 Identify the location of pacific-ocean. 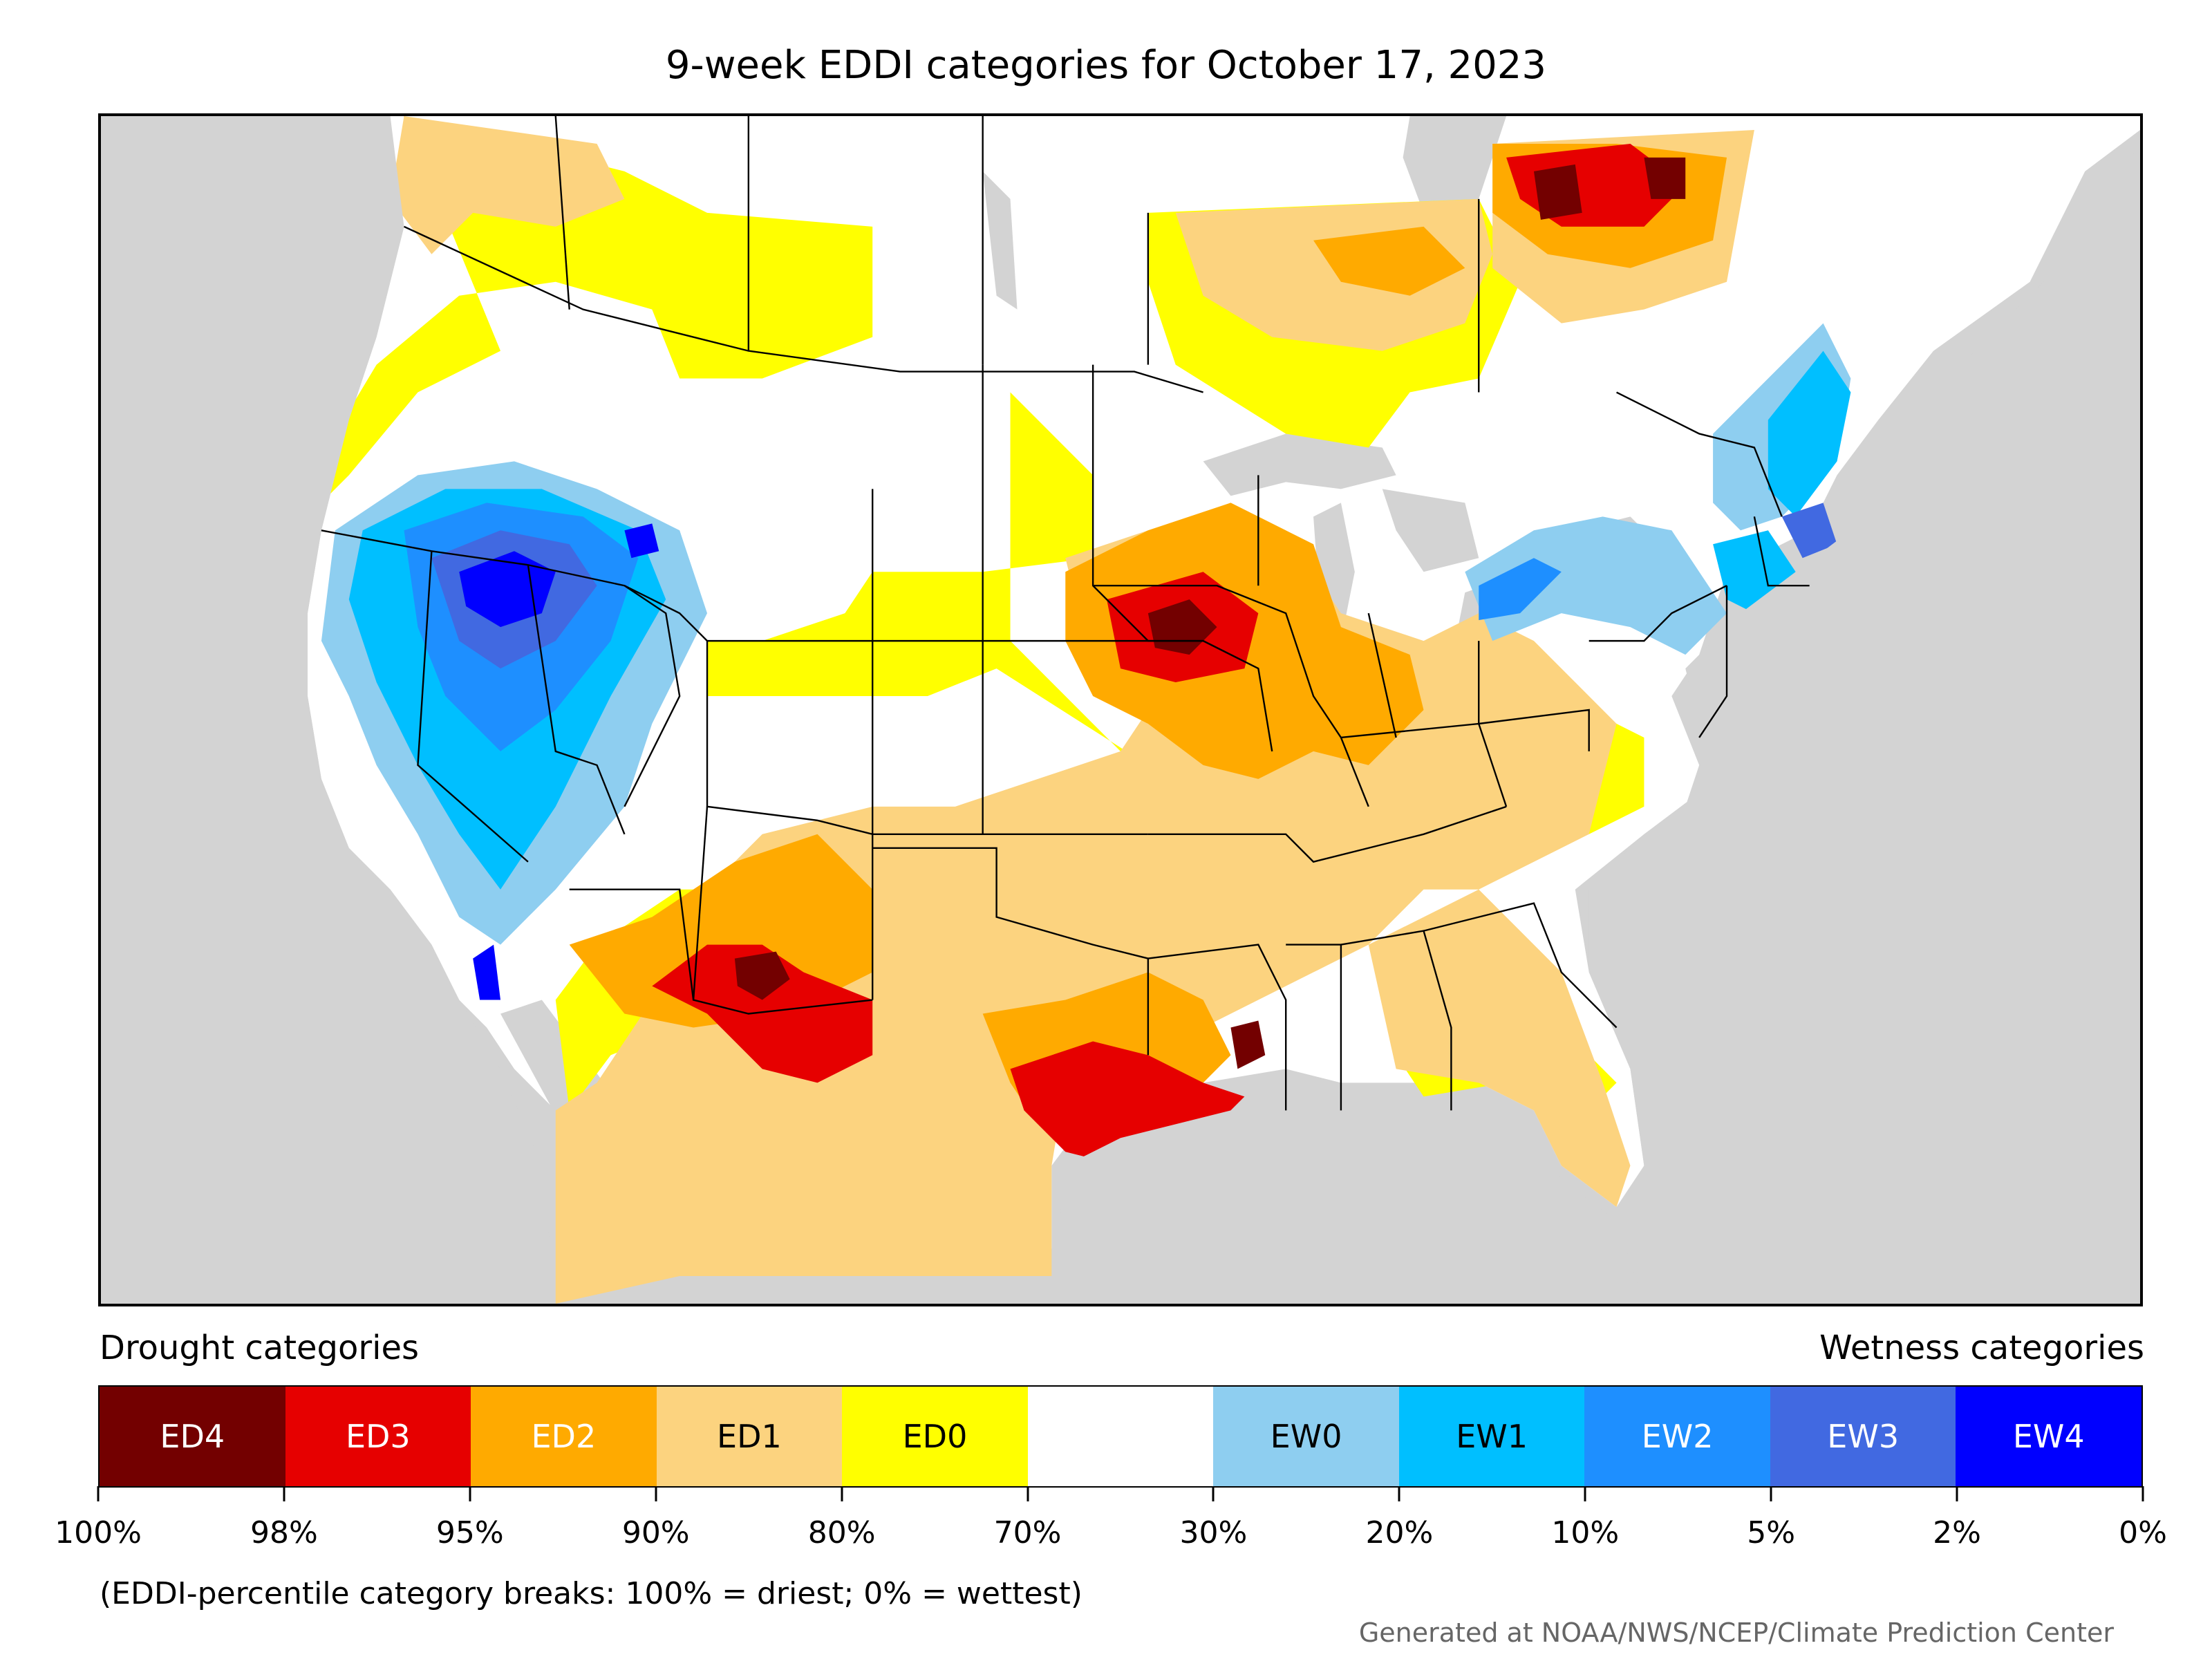
(328, 710).